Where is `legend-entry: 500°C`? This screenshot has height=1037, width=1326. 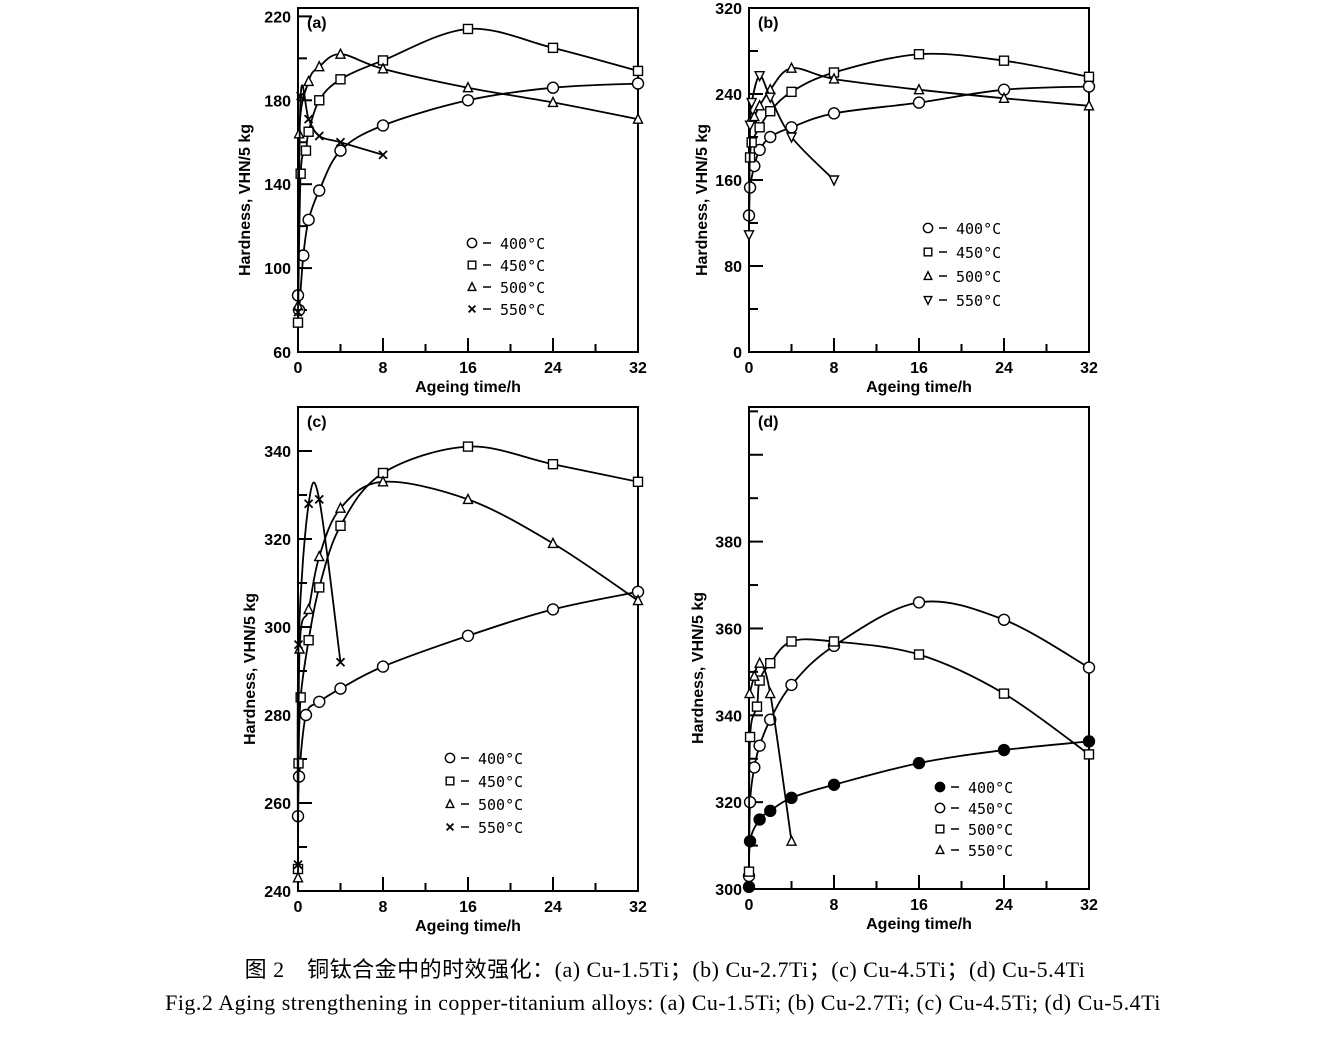
legend-entry: 500°C is located at coordinates (484, 805).